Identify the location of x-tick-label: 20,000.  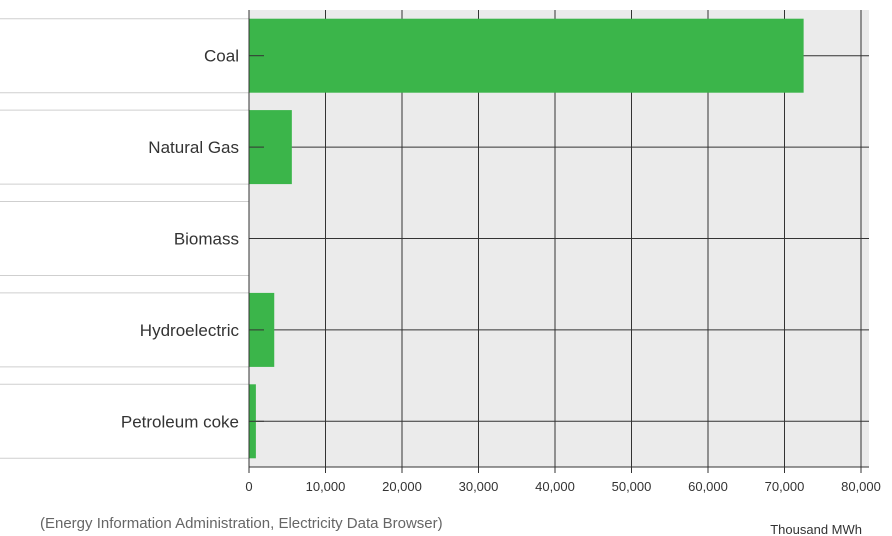
(402, 486).